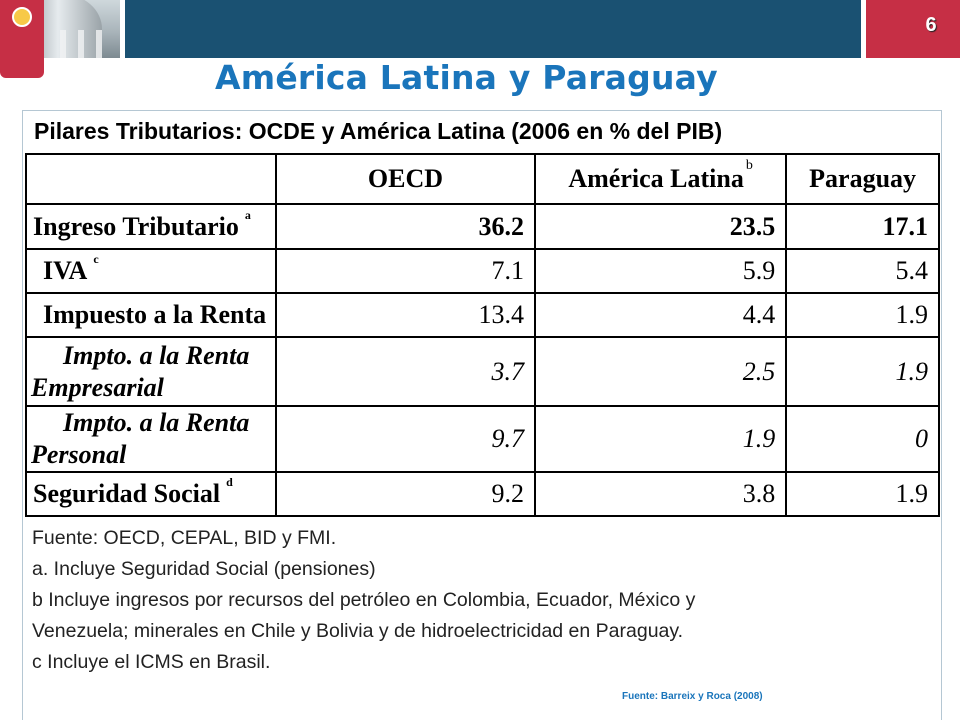 The width and height of the screenshot is (960, 720). Describe the element at coordinates (155, 314) in the screenshot. I see `row-label-text: Impuesto a la Renta` at that location.